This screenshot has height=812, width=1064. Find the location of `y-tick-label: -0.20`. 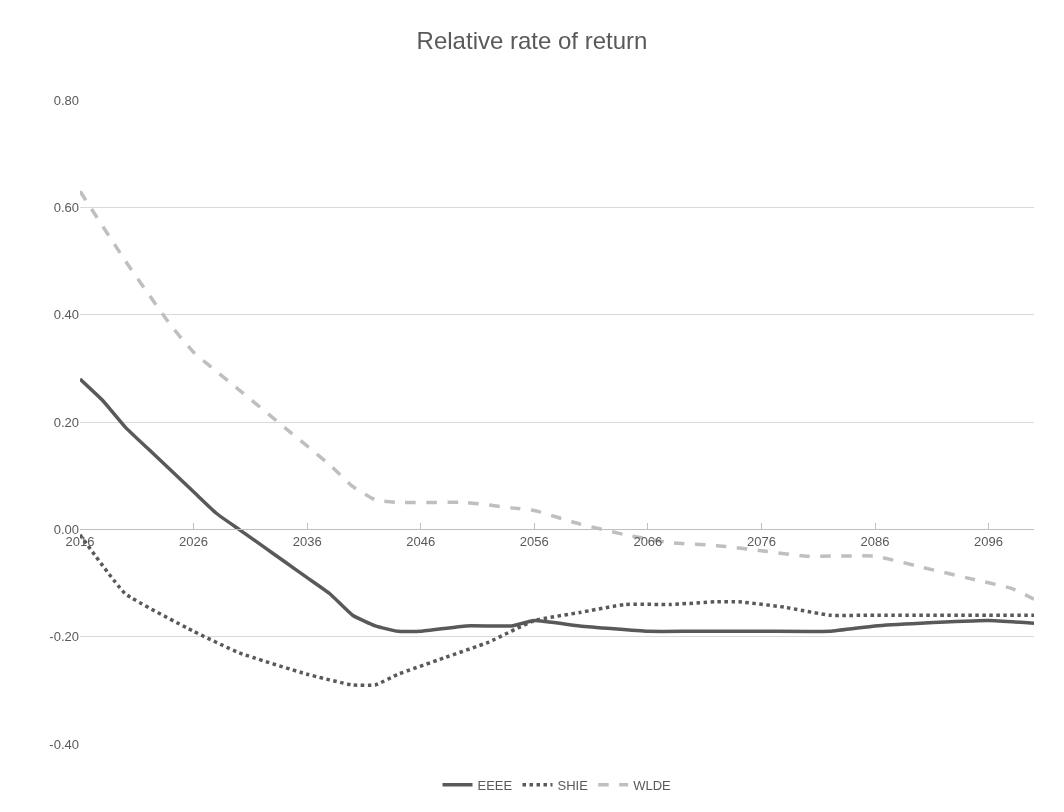

y-tick-label: -0.20 is located at coordinates (64, 637).